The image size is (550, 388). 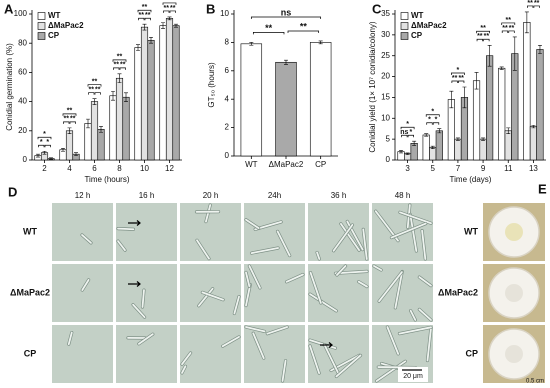 What do you see at coordinates (514, 354) in the screenshot?
I see `colony-center` at bounding box center [514, 354].